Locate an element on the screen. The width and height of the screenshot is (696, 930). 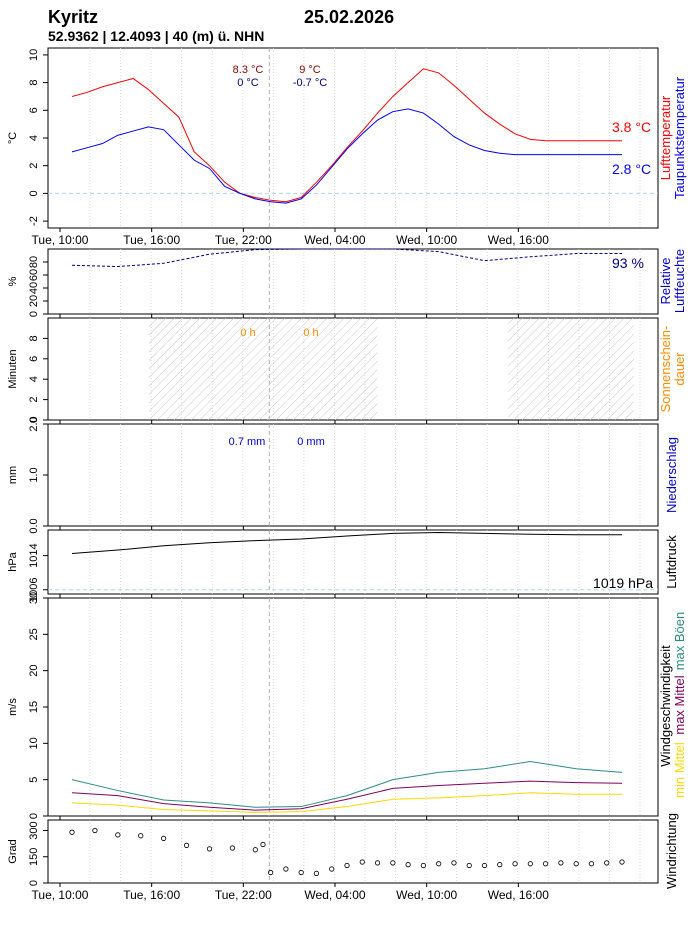
y-tick-label: -2 is located at coordinates (34, 221).